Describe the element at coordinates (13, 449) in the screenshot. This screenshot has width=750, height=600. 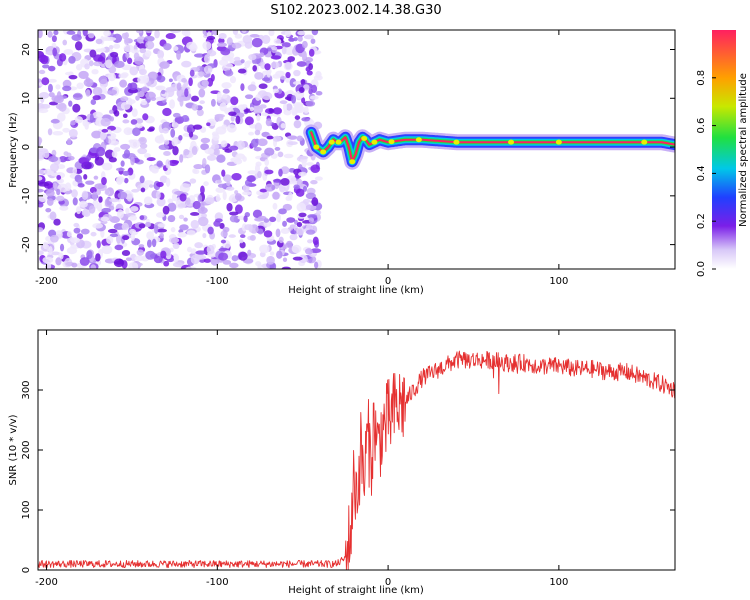
I see `snr-y-axis-label: SNR (10 * v/v)` at that location.